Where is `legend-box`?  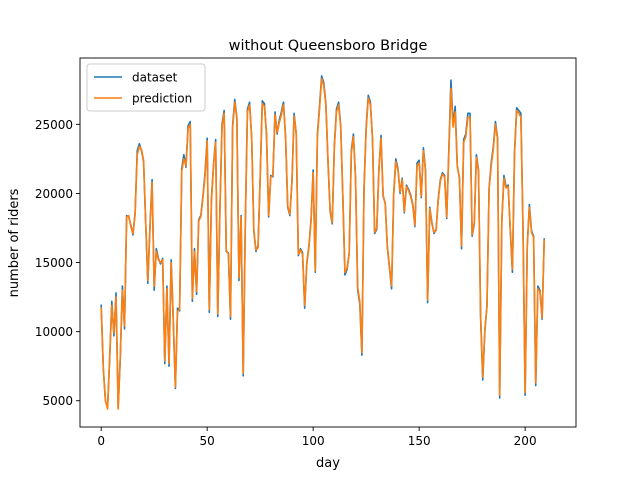 legend-box is located at coordinates (146, 87).